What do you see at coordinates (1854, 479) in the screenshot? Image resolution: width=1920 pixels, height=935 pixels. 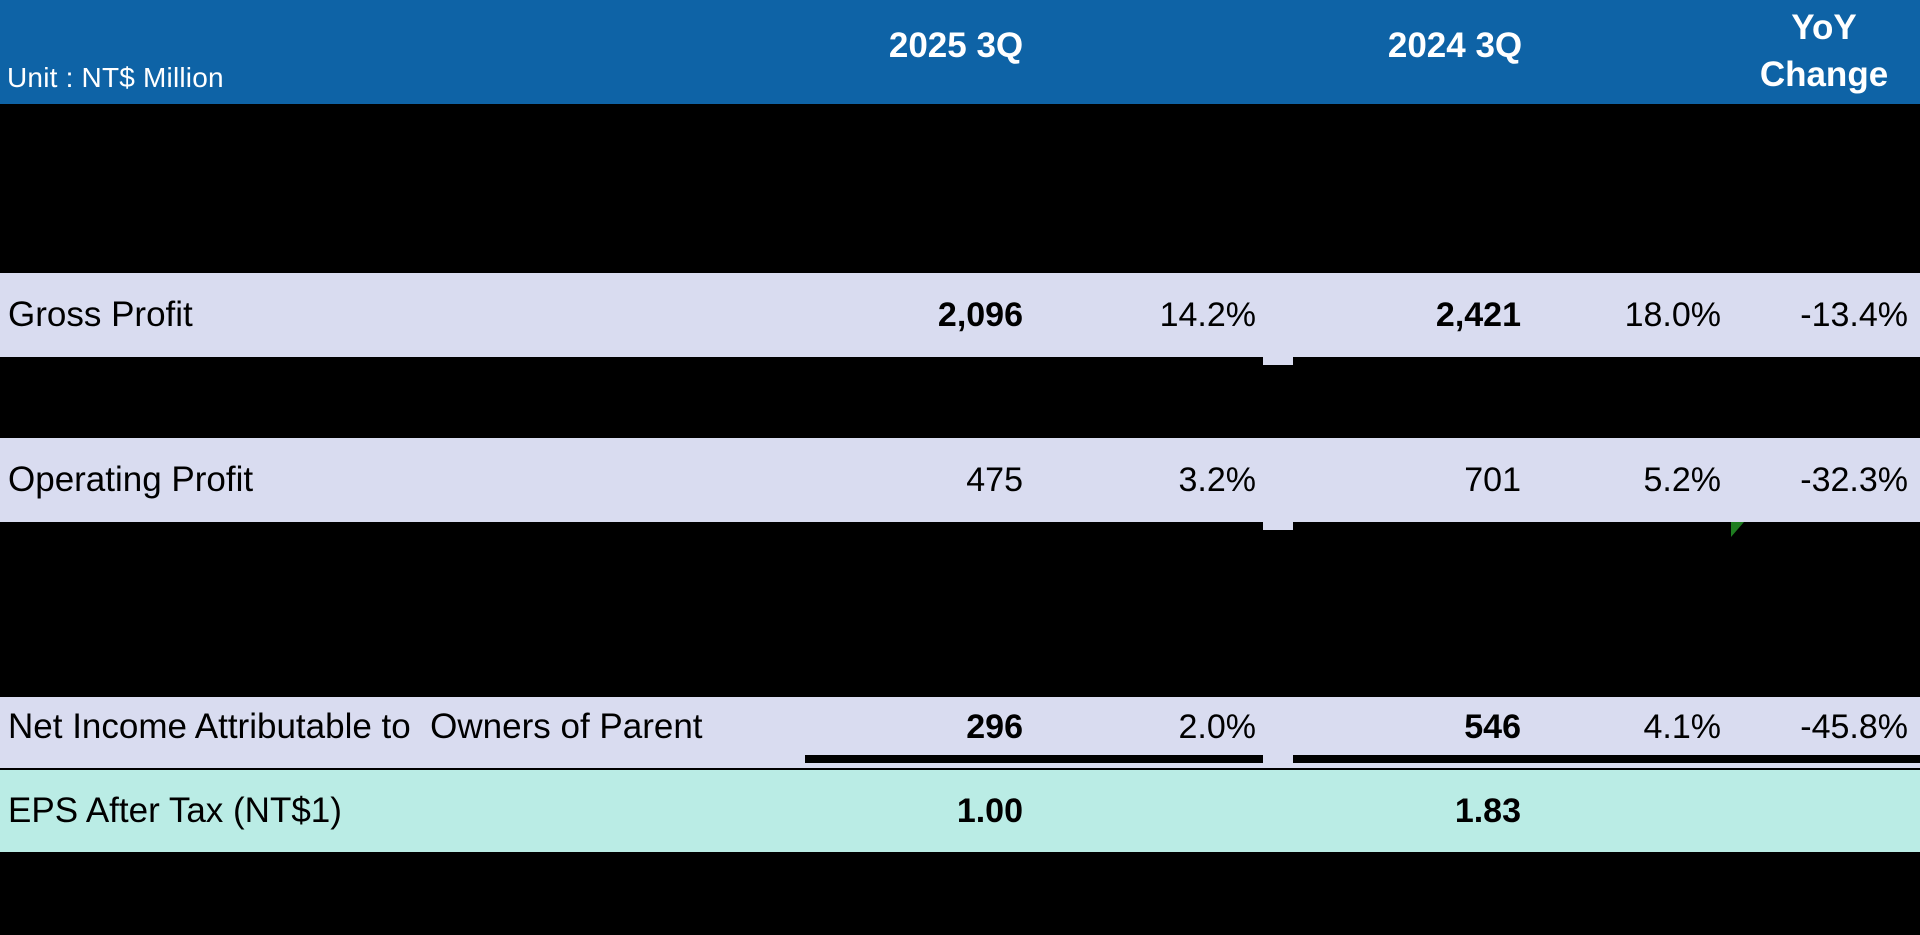 I see `yoy-change-value: -32.3%` at bounding box center [1854, 479].